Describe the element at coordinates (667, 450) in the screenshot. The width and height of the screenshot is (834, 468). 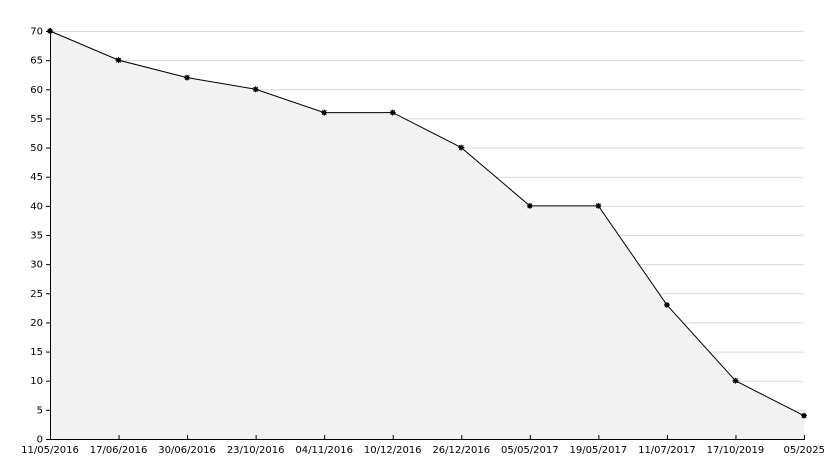
I see `x-tick-label-9: 11/07/2017` at that location.